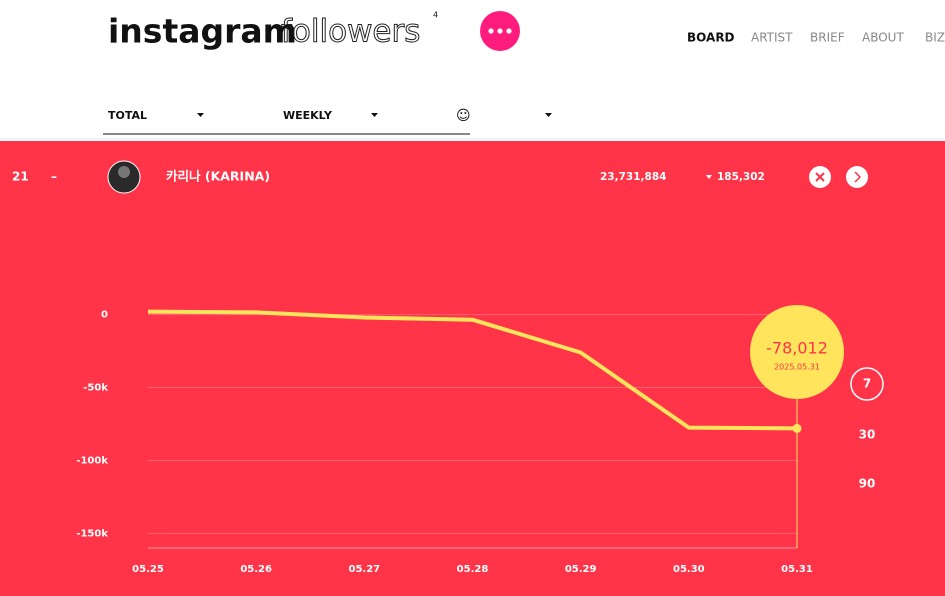 The width and height of the screenshot is (945, 596). Describe the element at coordinates (92, 460) in the screenshot. I see `y-tick-label: -100k` at that location.